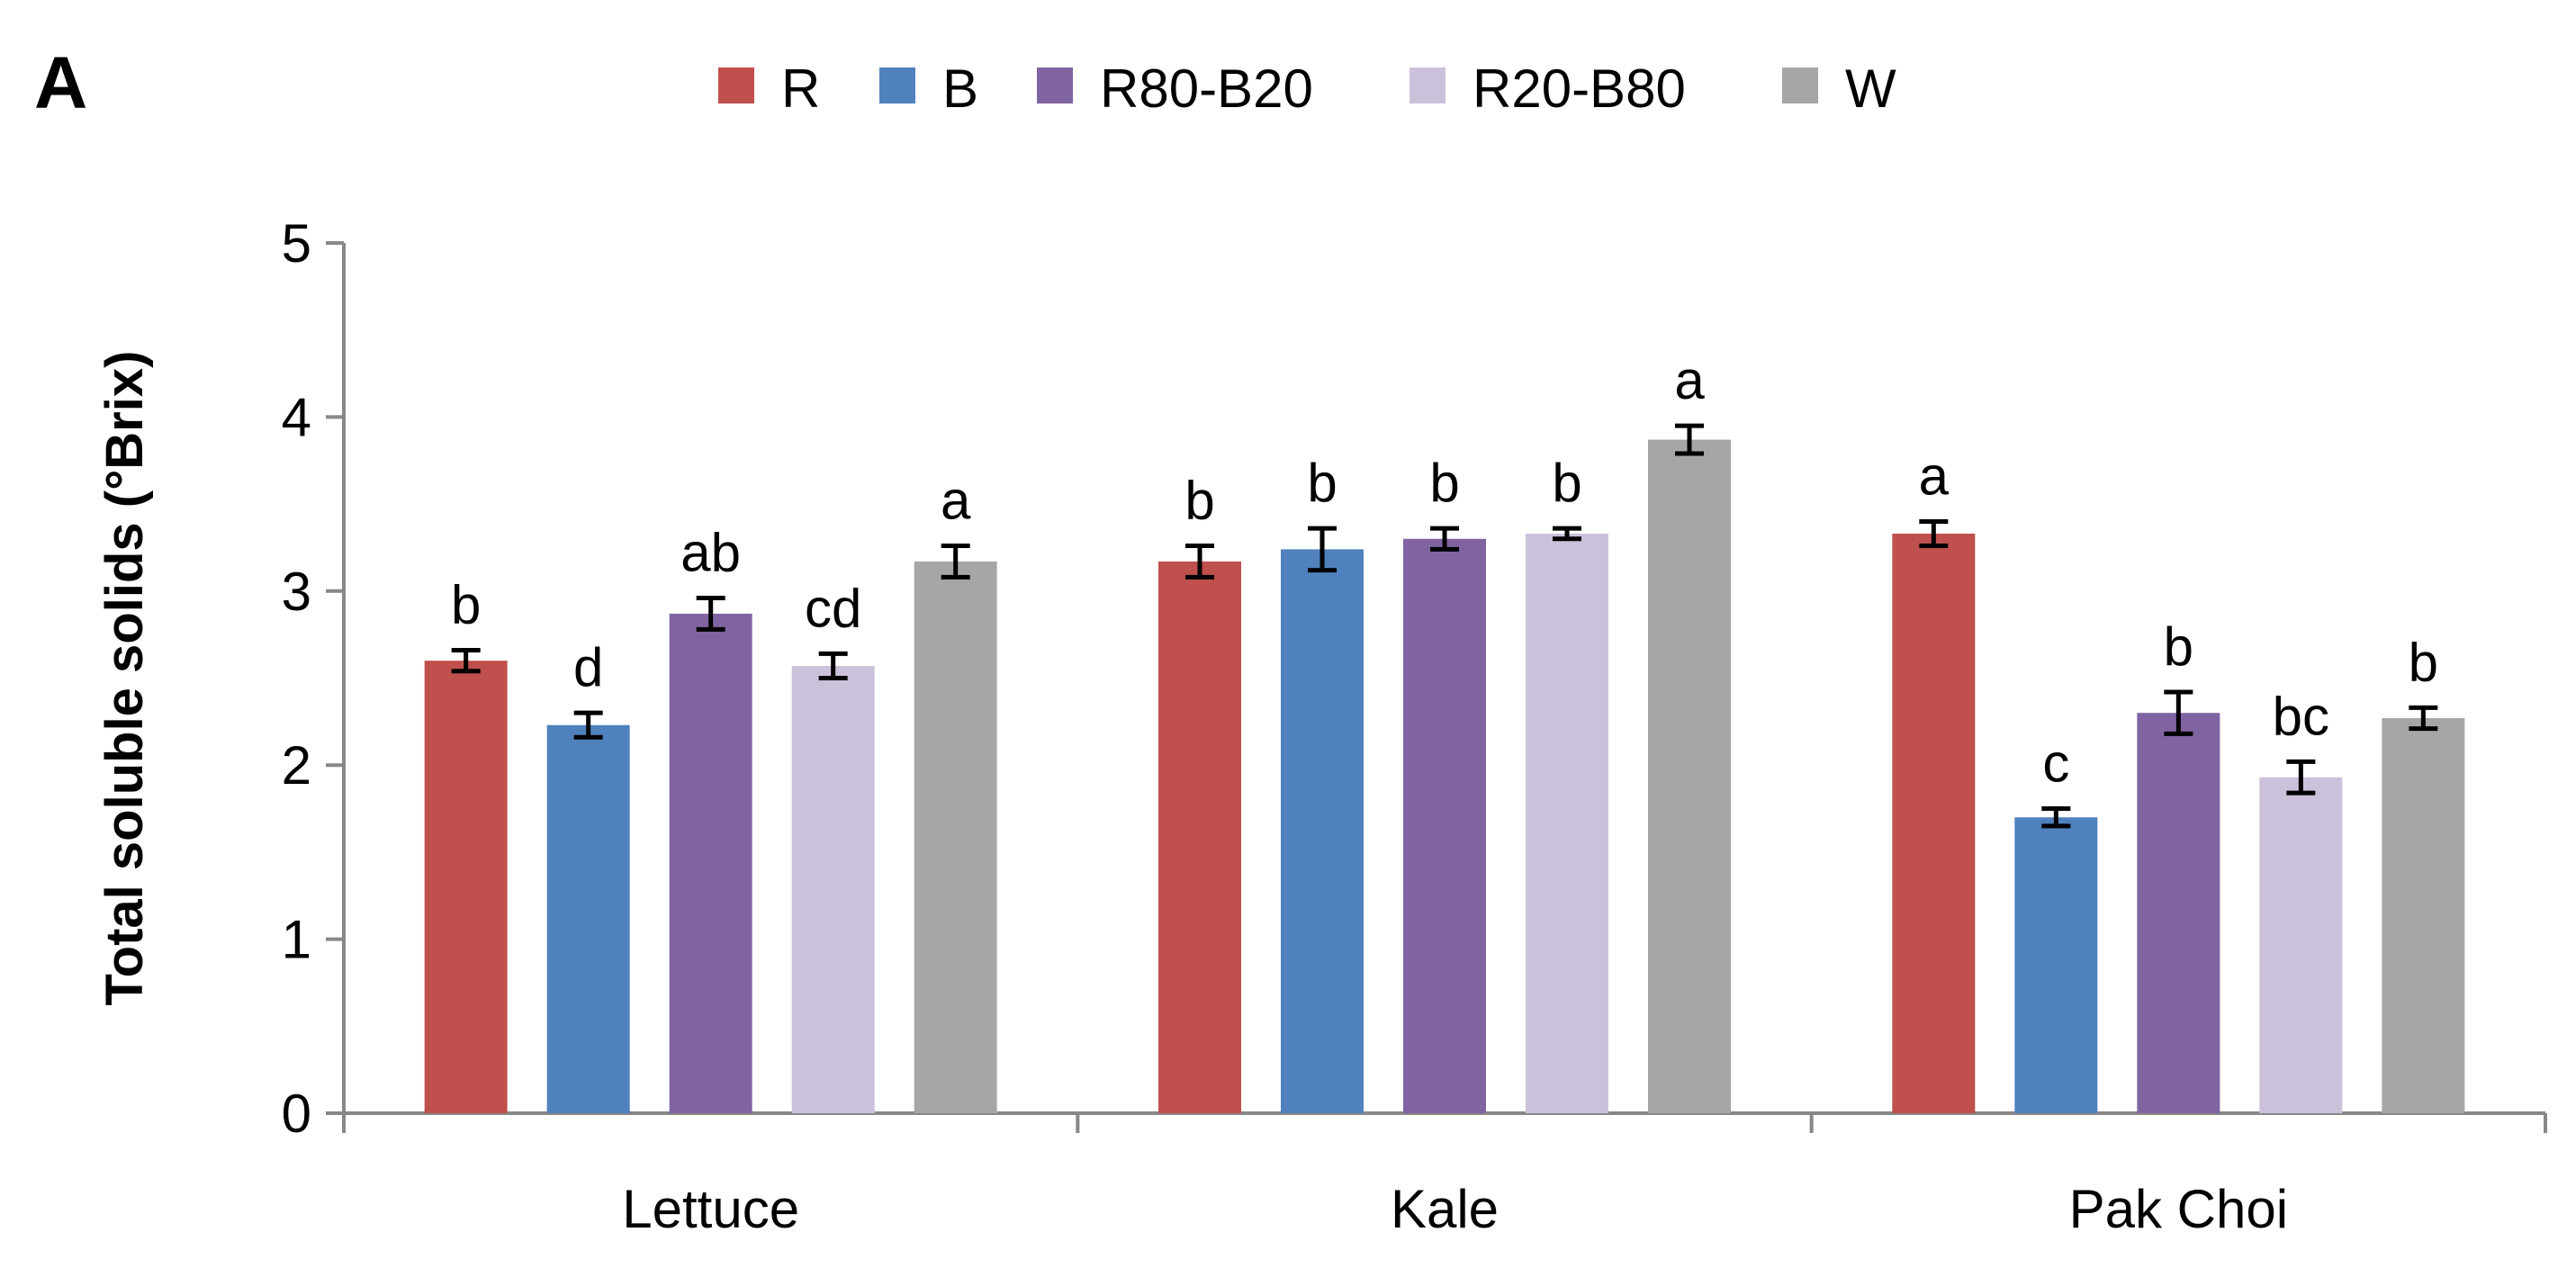  I want to click on x-category-label: Pak Choi, so click(2178, 1209).